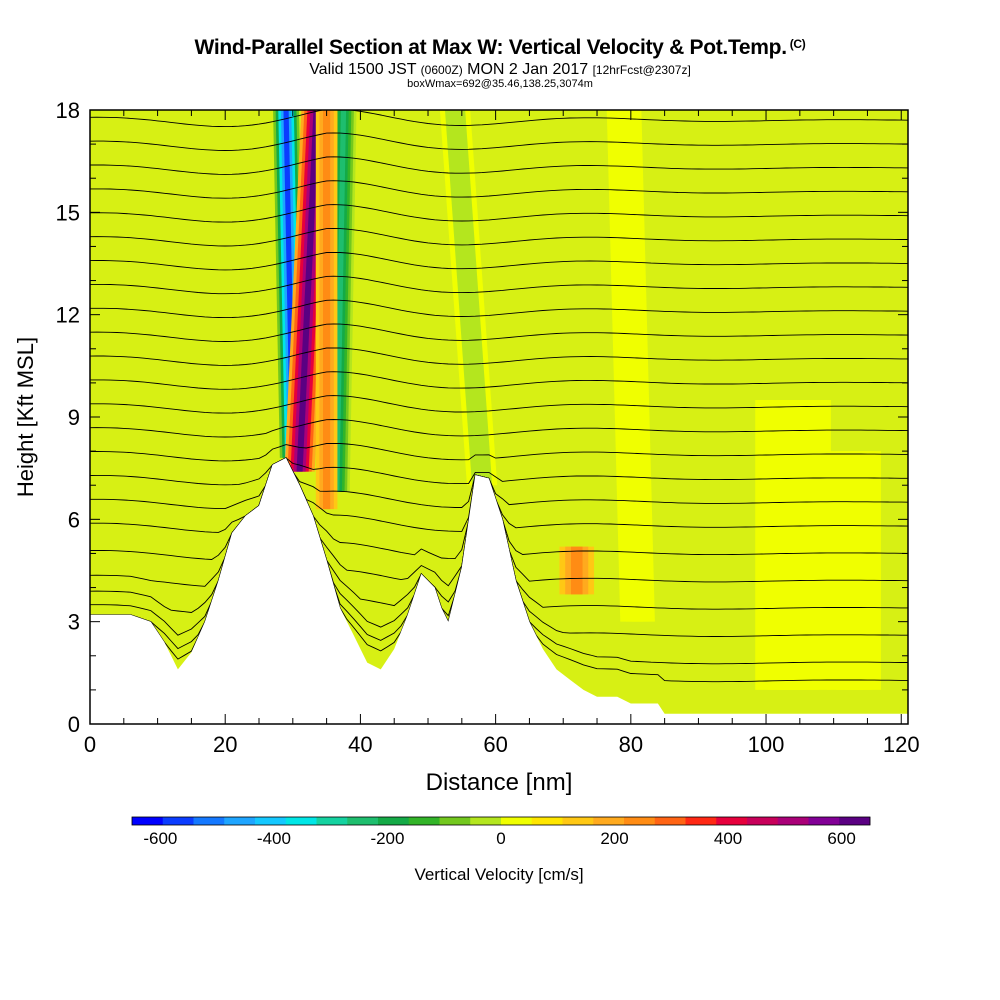 Image resolution: width=1000 pixels, height=1000 pixels. What do you see at coordinates (74, 724) in the screenshot?
I see `y-tick-label: 0` at bounding box center [74, 724].